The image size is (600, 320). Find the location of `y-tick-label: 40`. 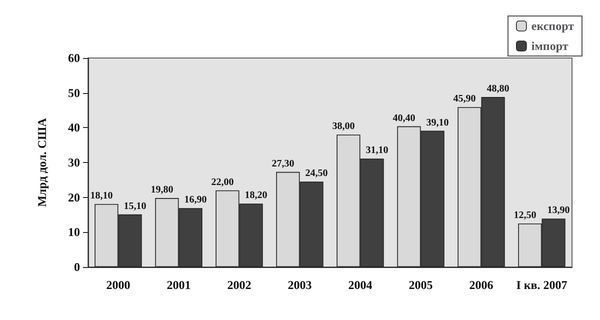

y-tick-label: 40 is located at coordinates (74, 127).